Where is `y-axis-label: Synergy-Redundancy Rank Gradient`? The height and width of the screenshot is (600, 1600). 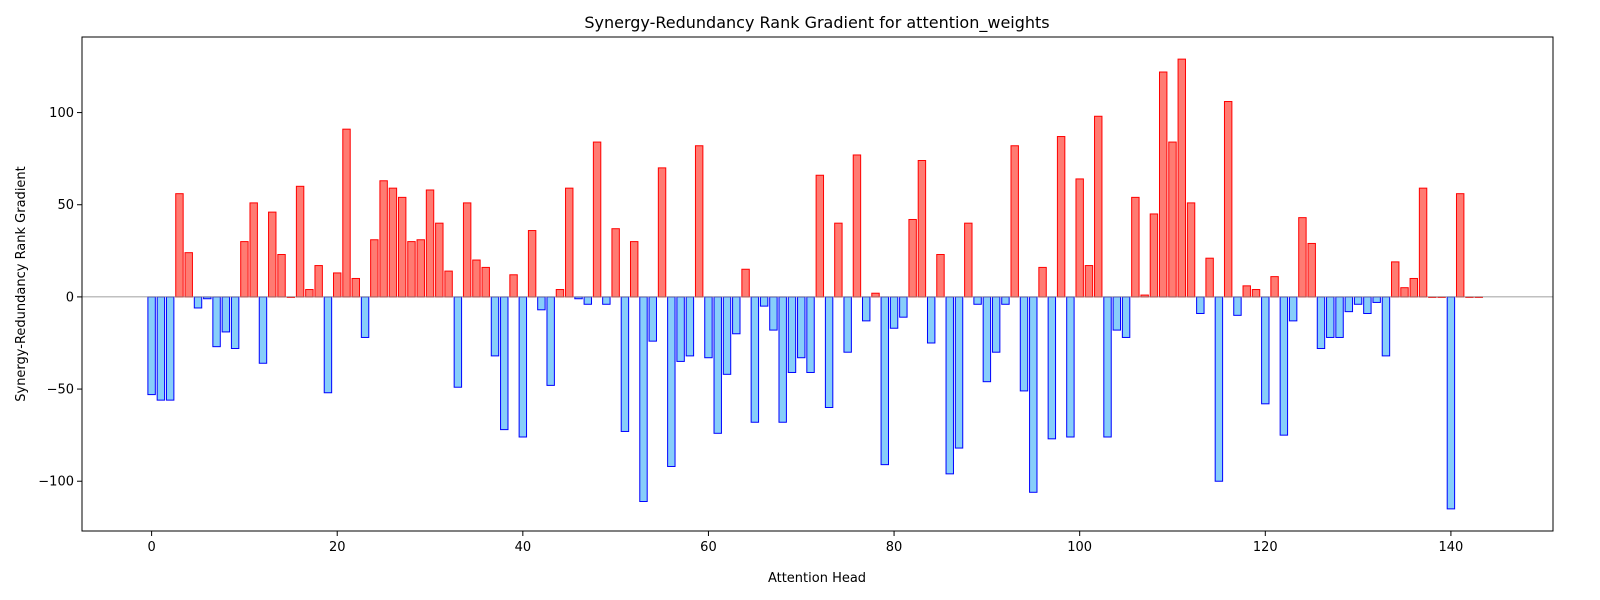
y-axis-label: Synergy-Redundancy Rank Gradient is located at coordinates (21, 284).